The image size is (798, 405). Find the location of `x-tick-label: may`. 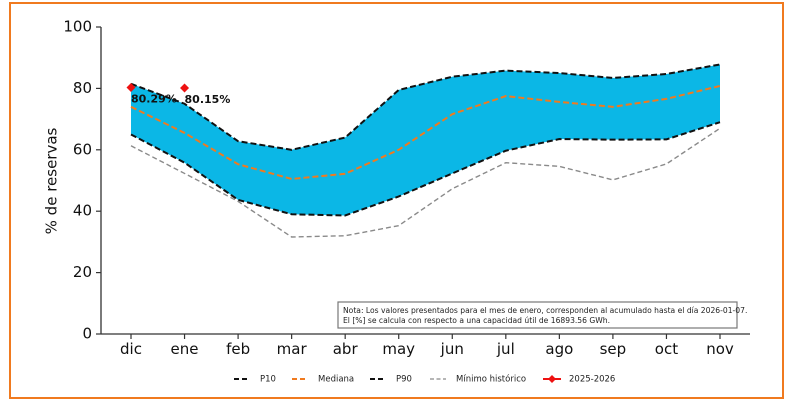

x-tick-label: may is located at coordinates (398, 349).